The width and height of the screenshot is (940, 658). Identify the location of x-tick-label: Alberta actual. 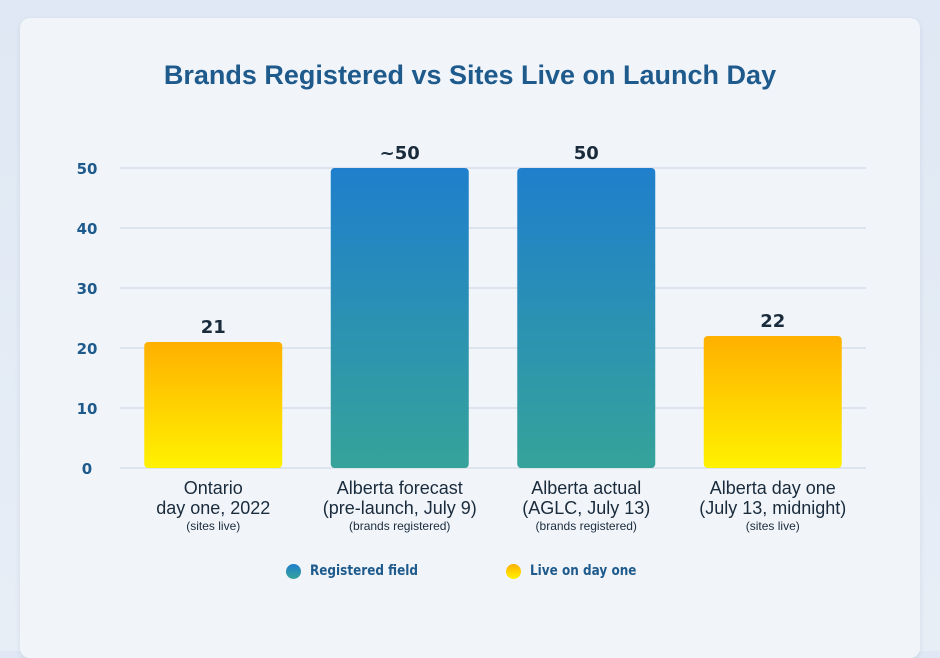
(586, 488).